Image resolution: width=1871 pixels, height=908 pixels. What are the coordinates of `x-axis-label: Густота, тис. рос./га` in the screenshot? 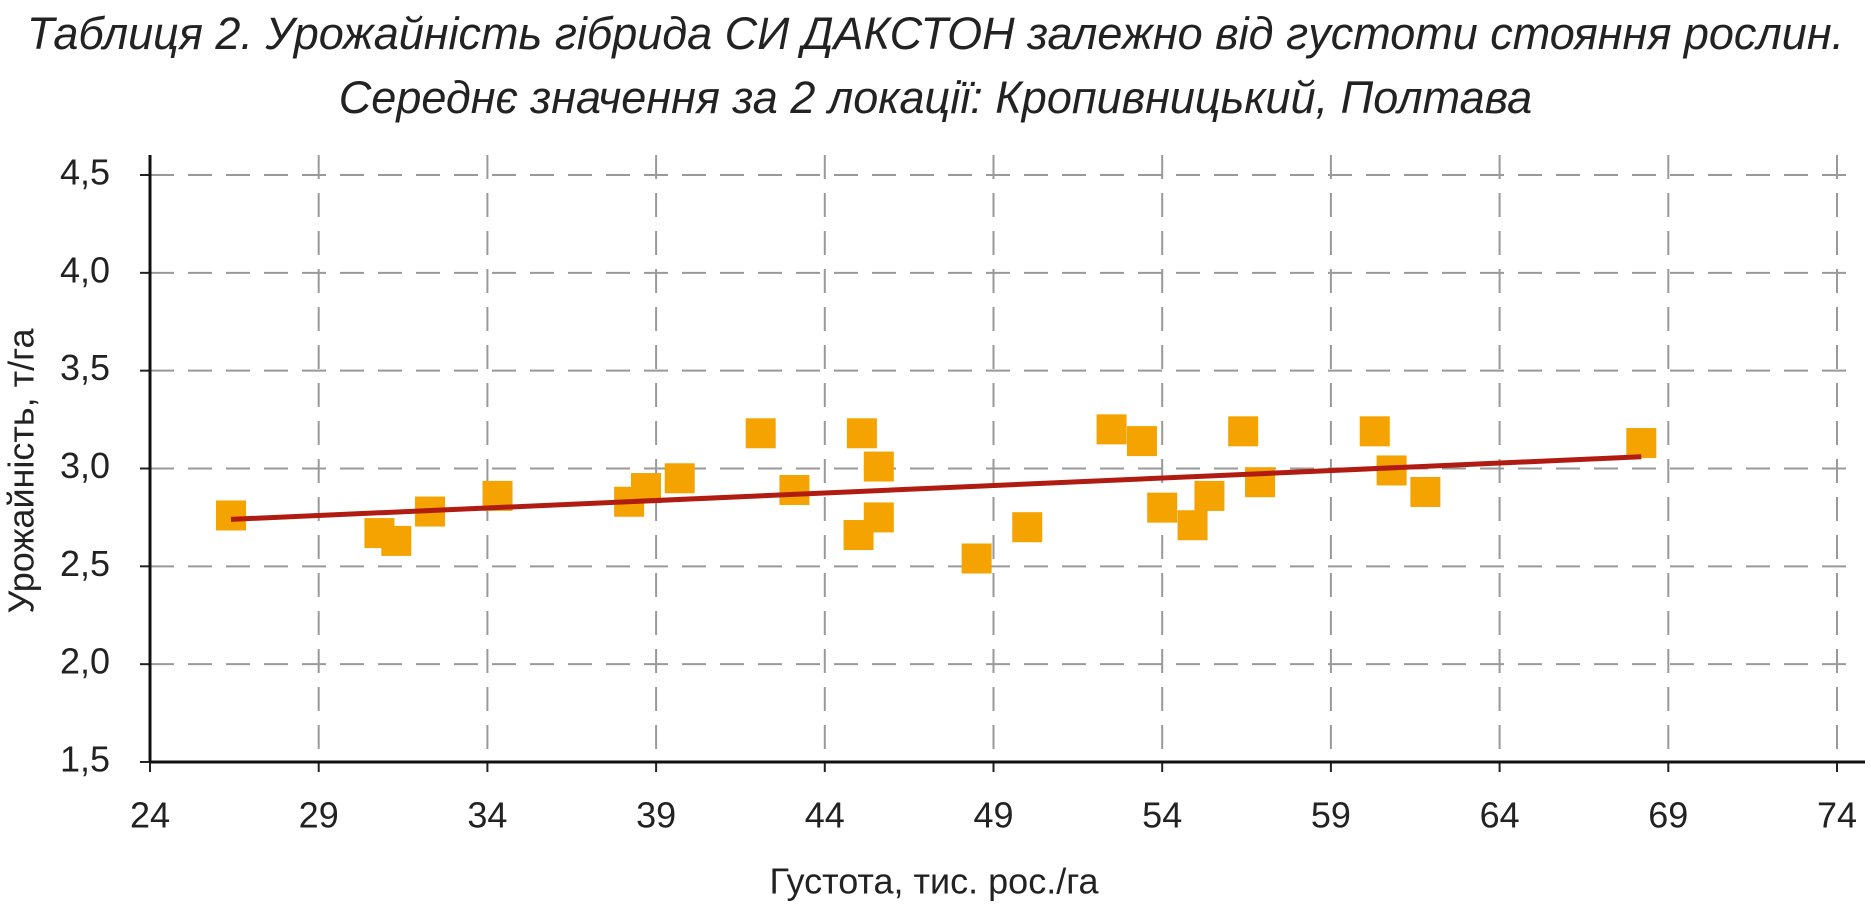 It's located at (934, 881).